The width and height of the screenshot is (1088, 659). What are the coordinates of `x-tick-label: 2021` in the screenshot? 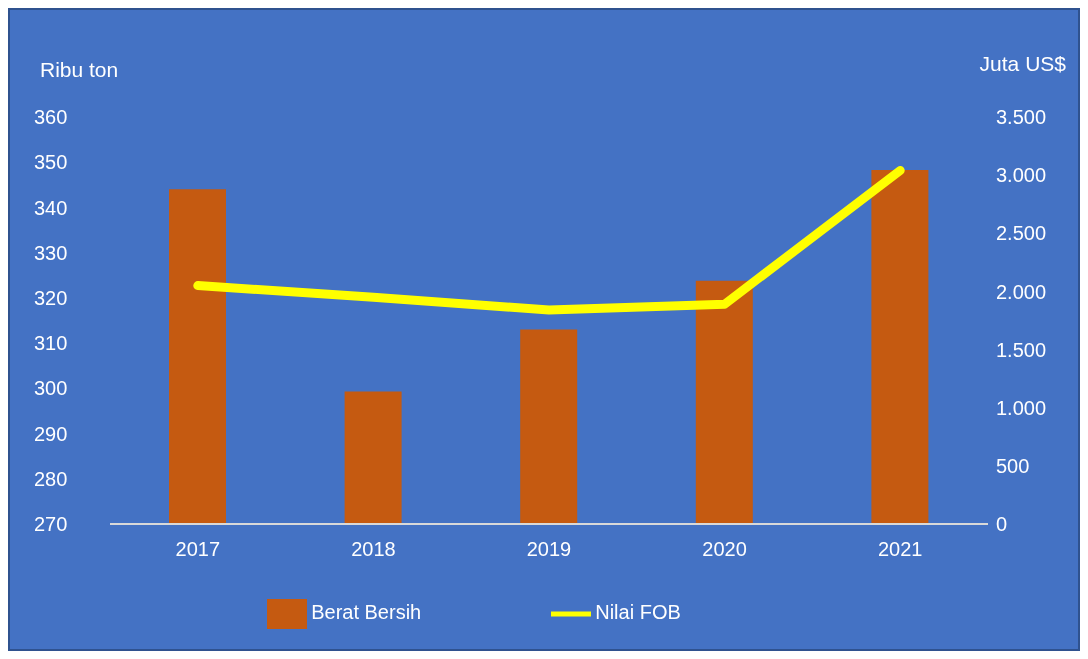 It's located at (900, 549).